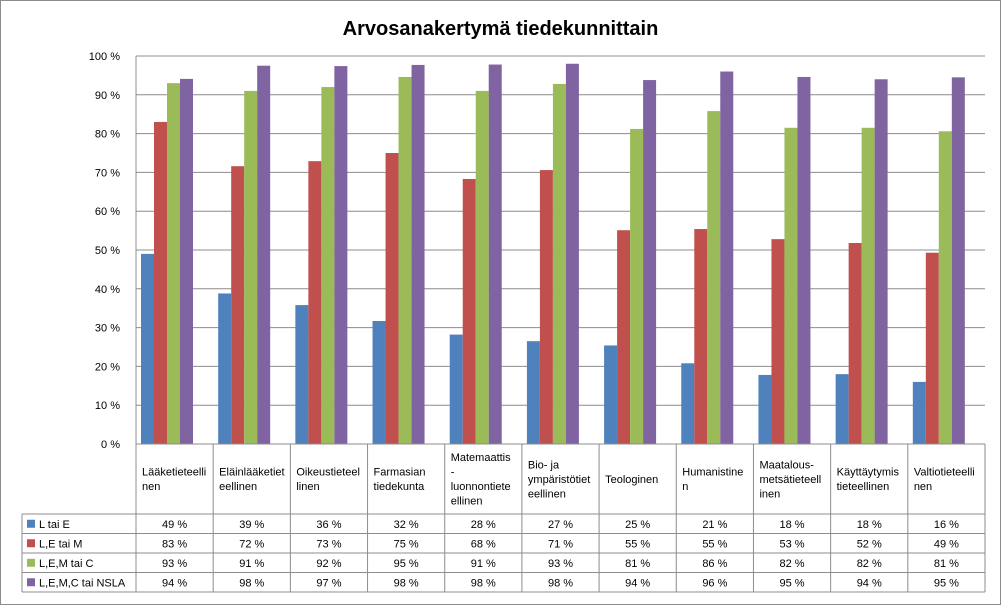 The image size is (1001, 605). I want to click on x-category-label: Lääketieteelli, so click(174, 473).